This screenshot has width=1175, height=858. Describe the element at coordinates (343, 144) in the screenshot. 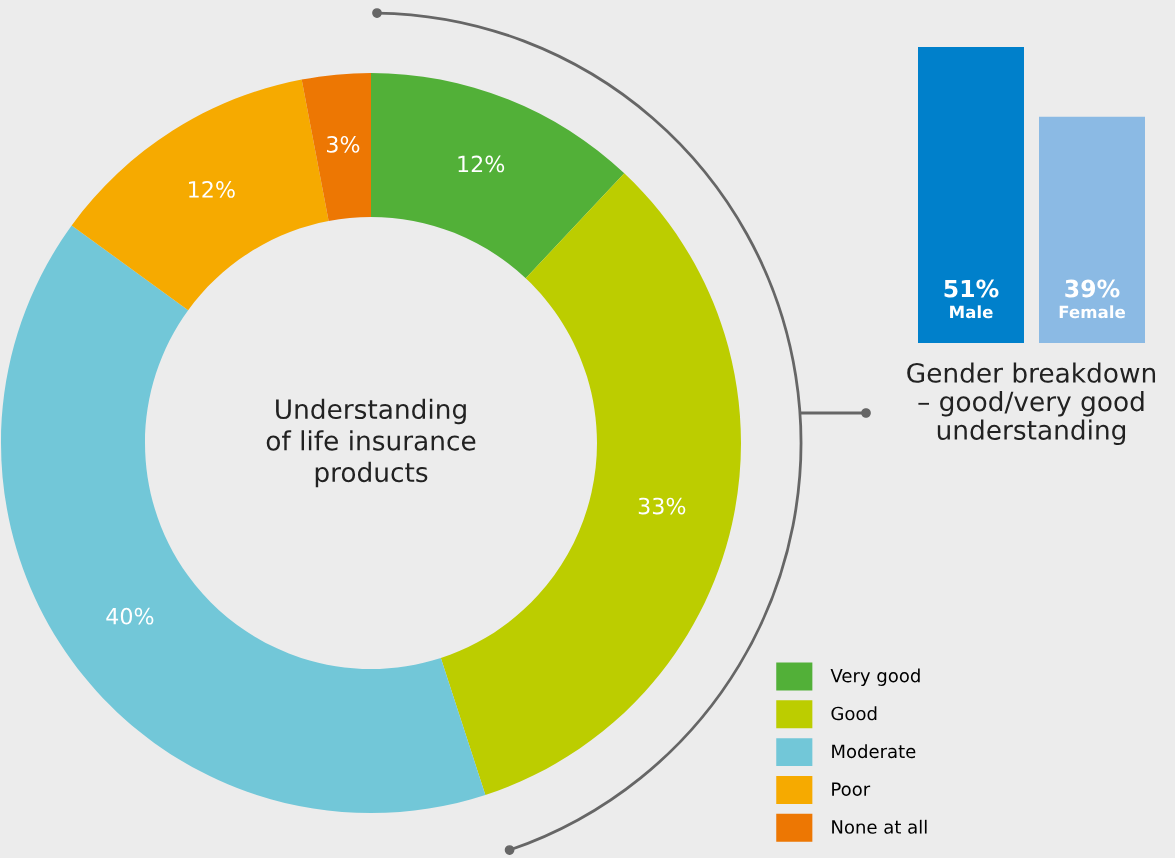

I see `data-label: 3%` at that location.